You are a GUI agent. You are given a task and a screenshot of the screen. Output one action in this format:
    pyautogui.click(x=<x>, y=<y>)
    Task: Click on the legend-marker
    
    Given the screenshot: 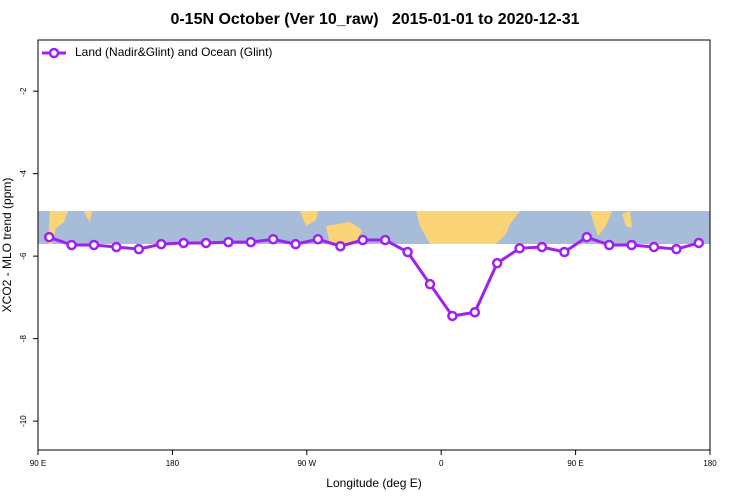 What is the action you would take?
    pyautogui.click(x=54, y=53)
    